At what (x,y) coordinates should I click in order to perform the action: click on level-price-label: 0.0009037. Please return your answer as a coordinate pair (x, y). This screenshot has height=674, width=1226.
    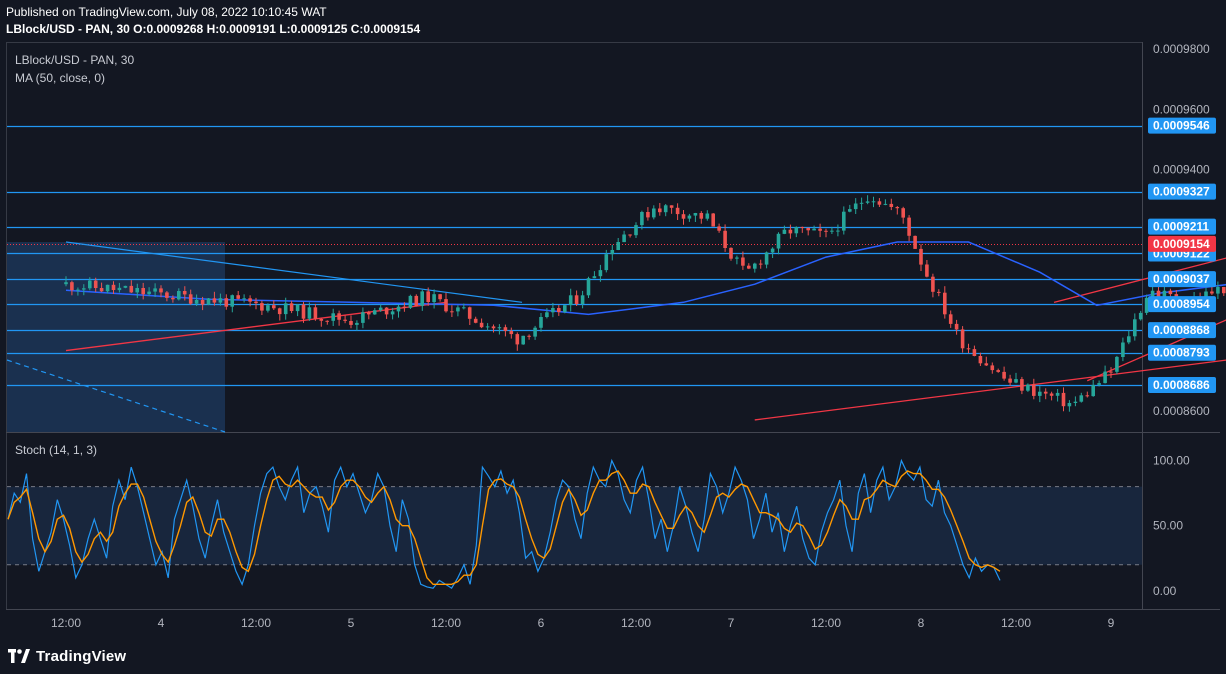
    Looking at the image, I should click on (1181, 279).